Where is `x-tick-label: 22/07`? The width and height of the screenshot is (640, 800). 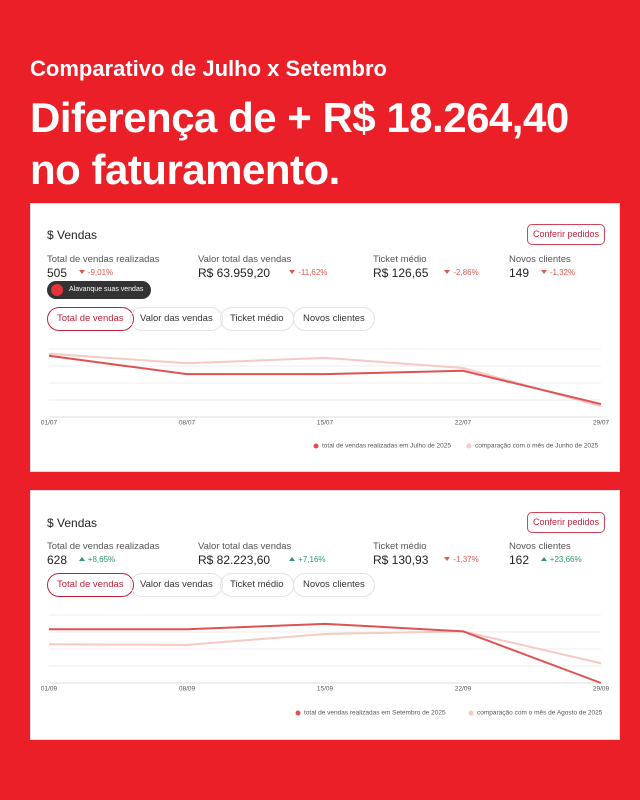 x-tick-label: 22/07 is located at coordinates (463, 423).